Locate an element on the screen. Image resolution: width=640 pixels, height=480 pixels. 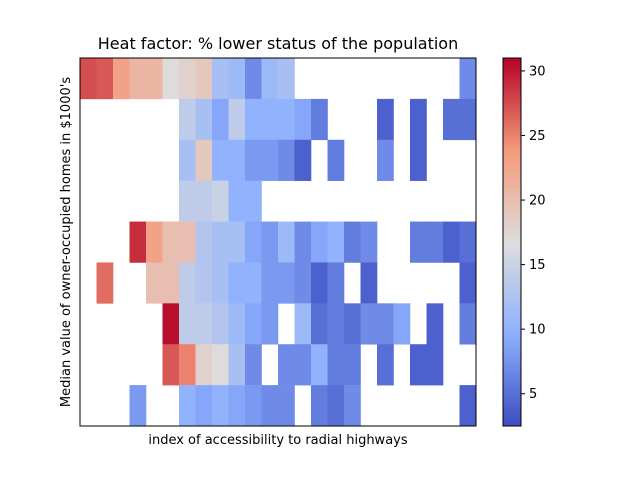
colorbar-frame is located at coordinates (512, 242).